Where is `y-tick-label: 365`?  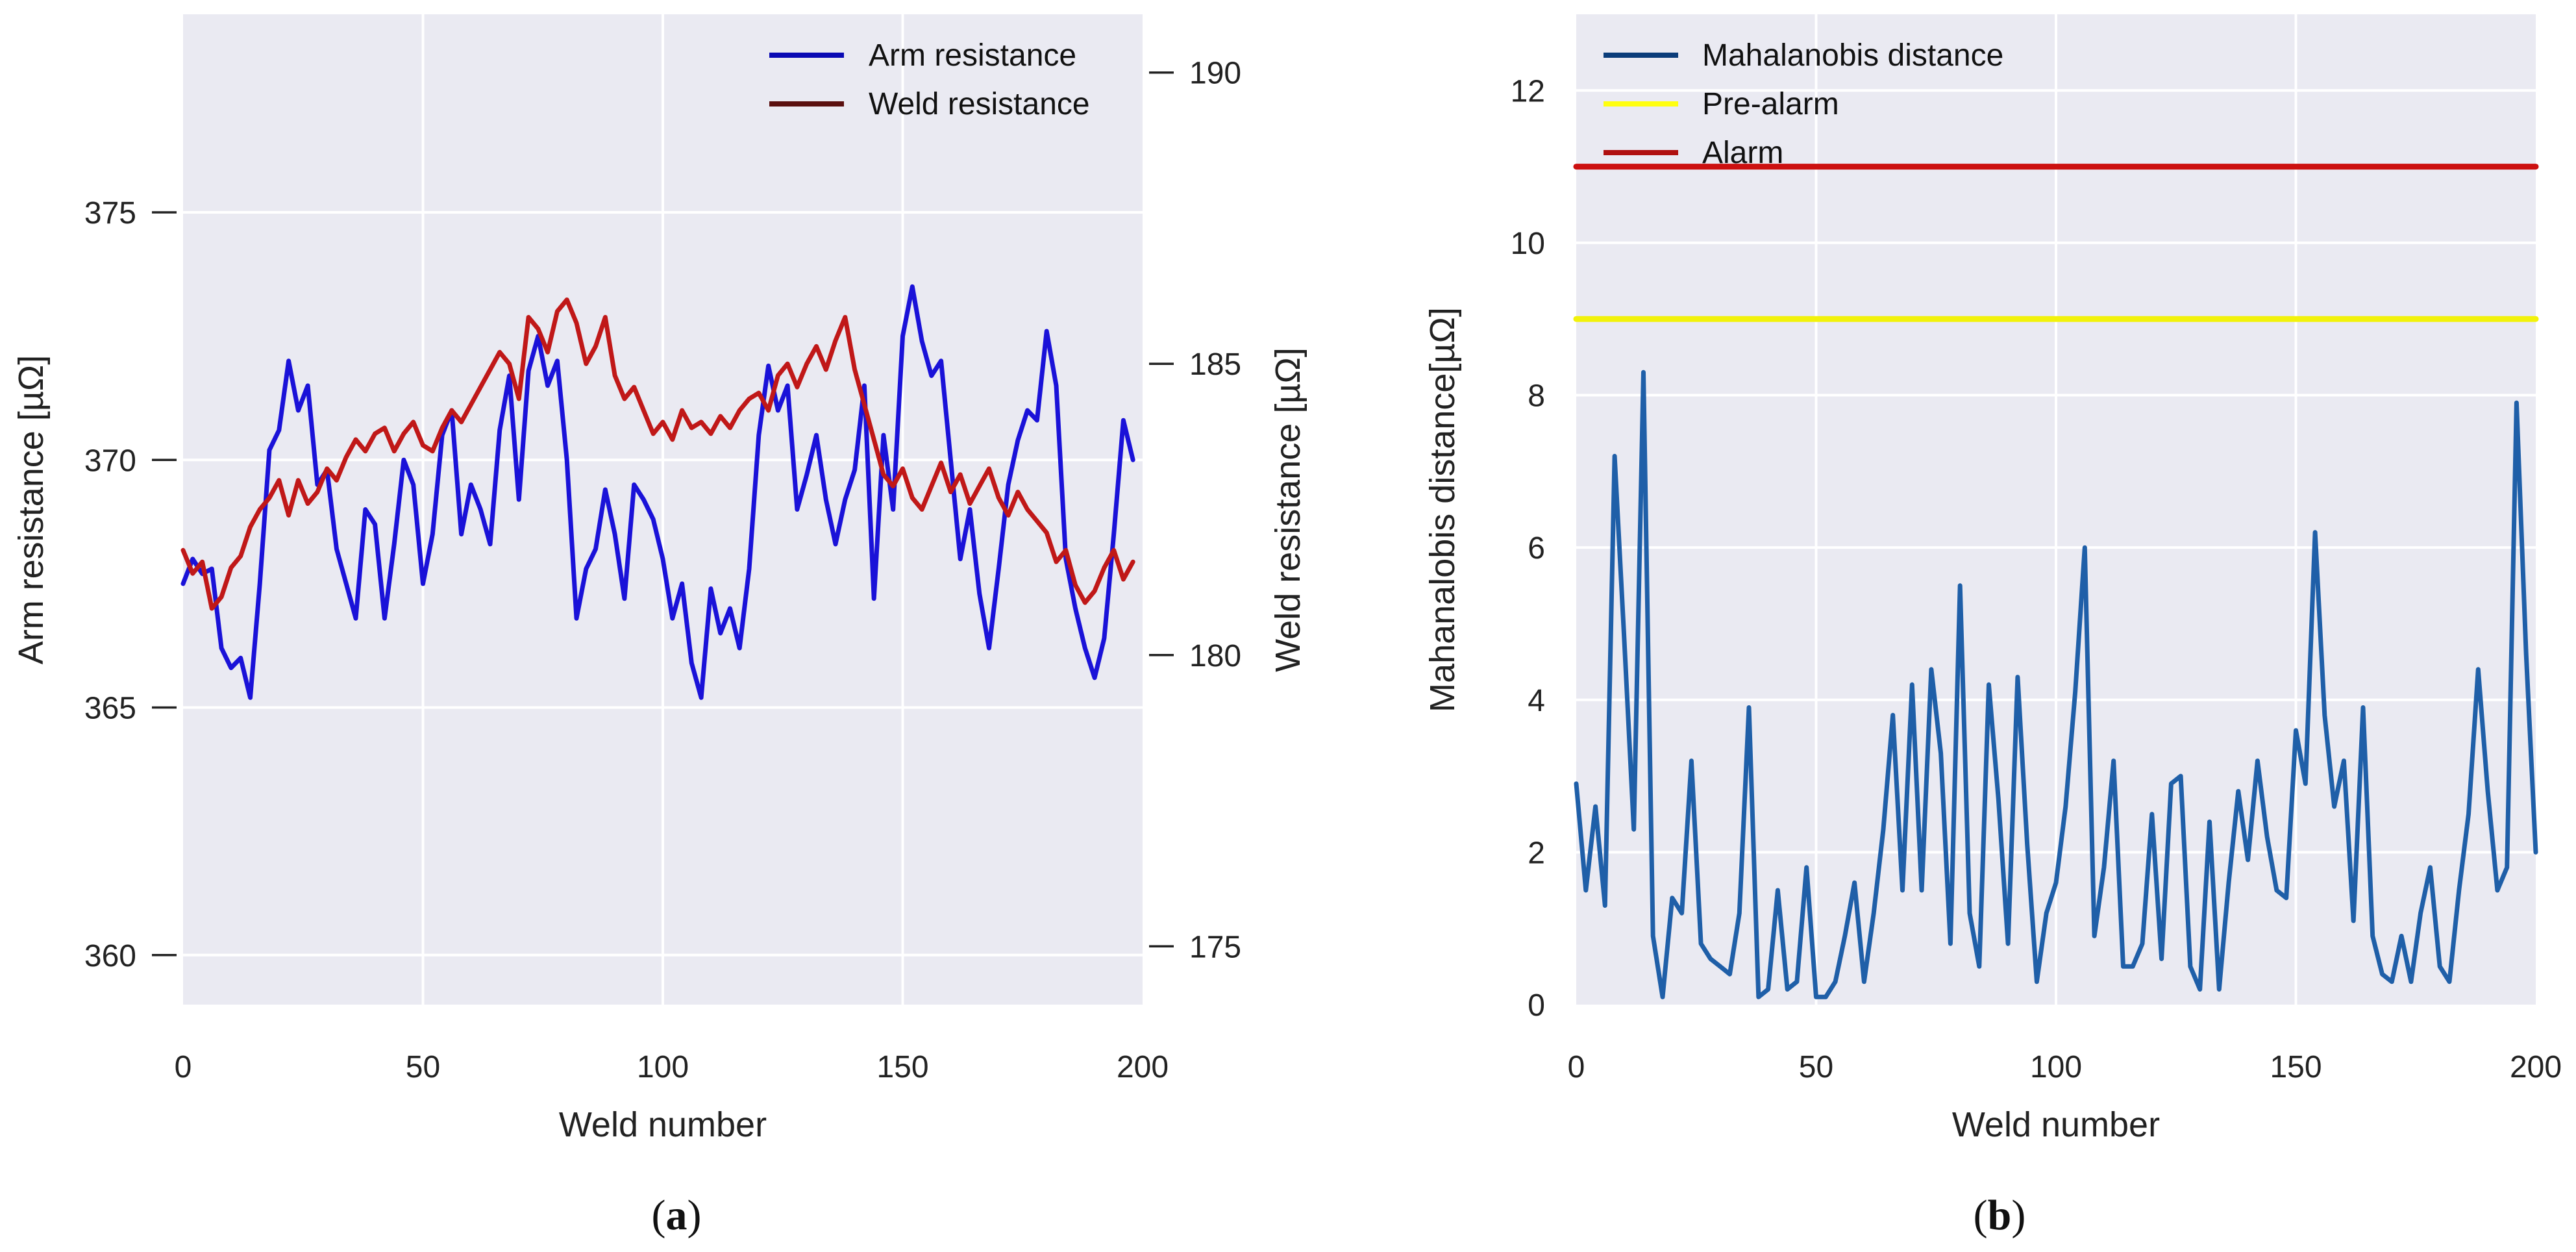 y-tick-label: 365 is located at coordinates (110, 709).